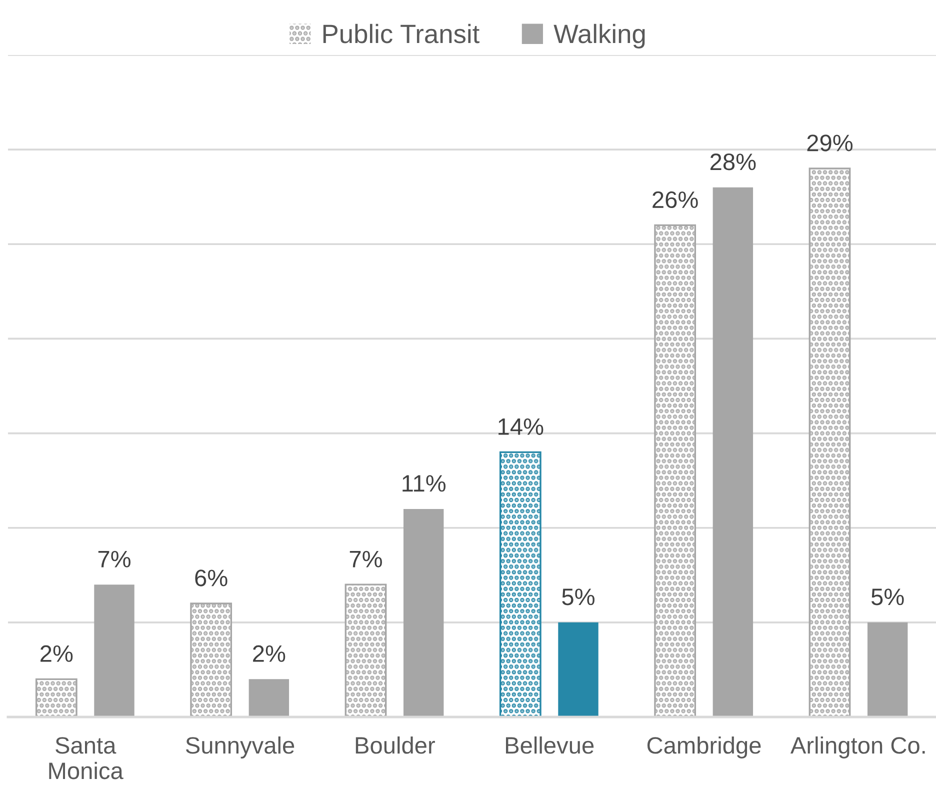 The height and width of the screenshot is (790, 936). I want to click on data-label: 11%, so click(424, 483).